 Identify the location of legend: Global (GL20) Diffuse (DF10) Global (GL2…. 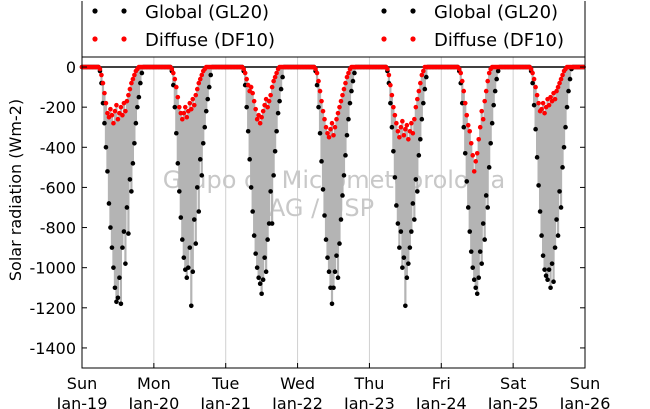
(333, 29).